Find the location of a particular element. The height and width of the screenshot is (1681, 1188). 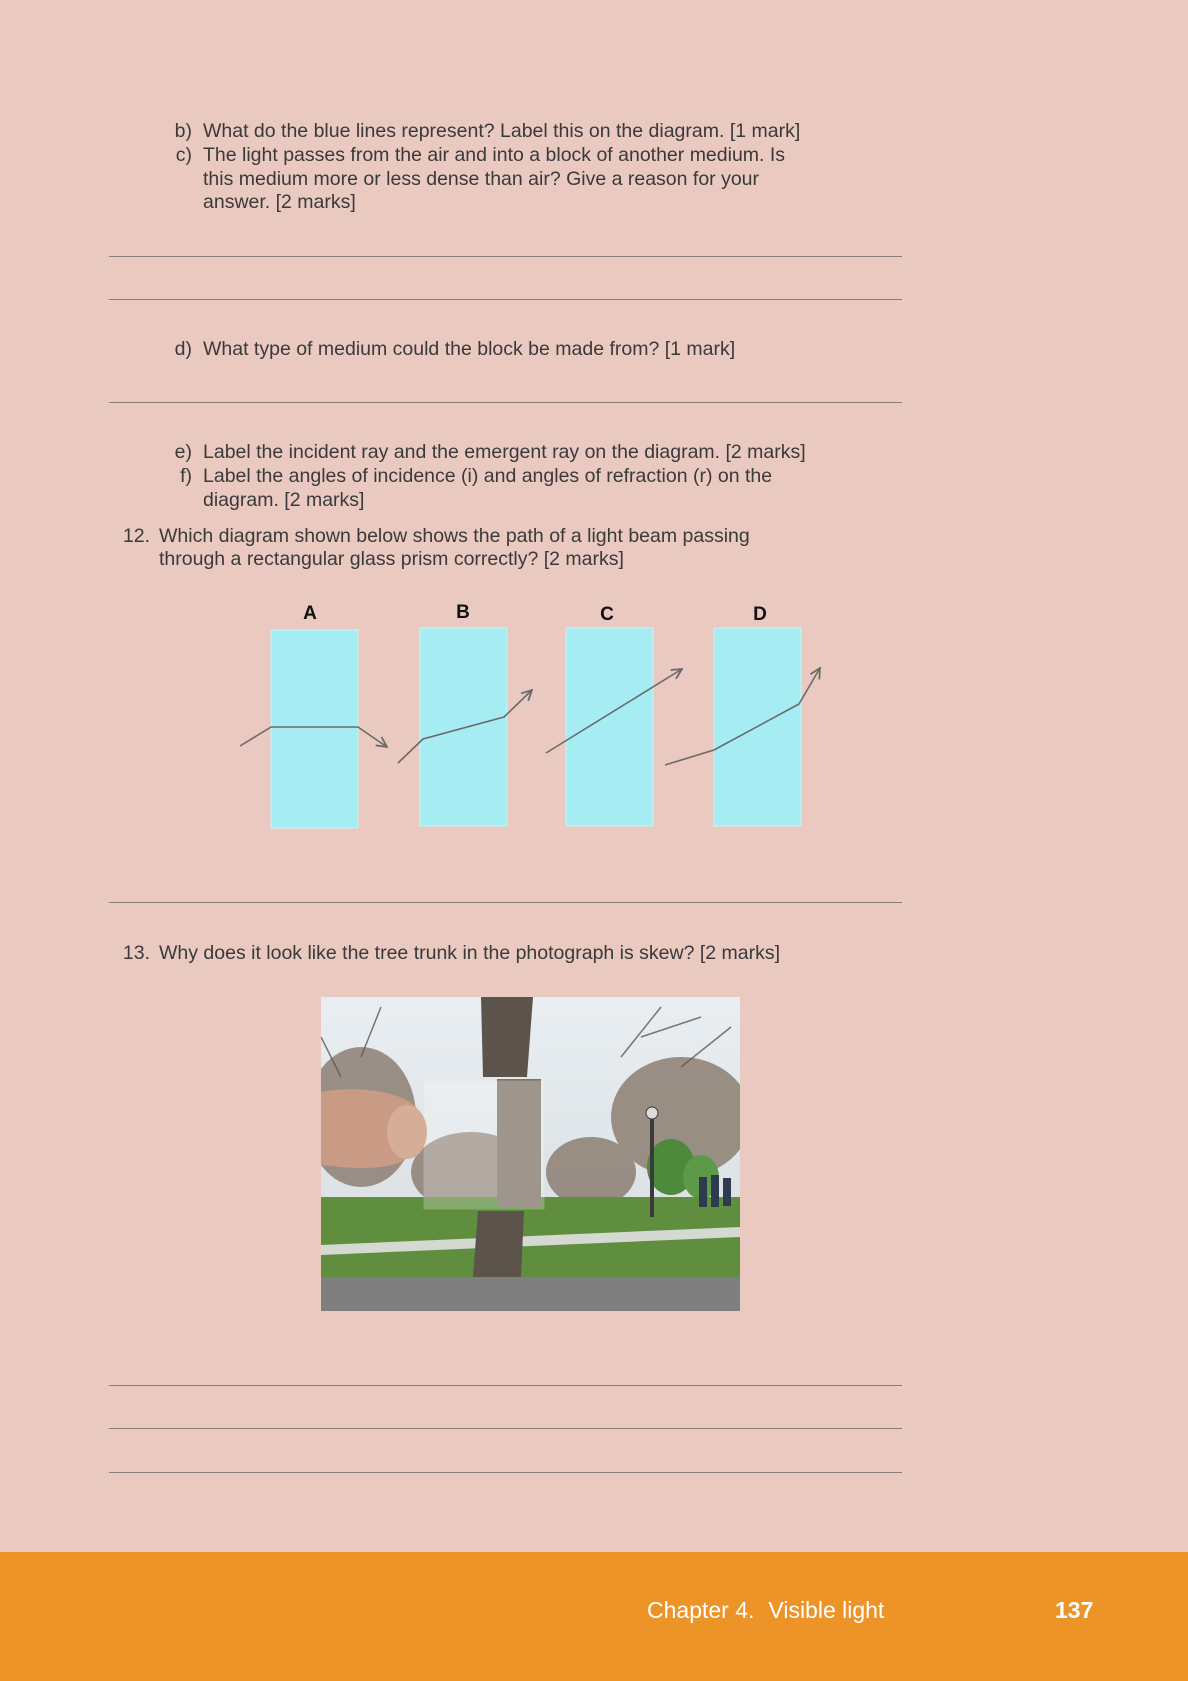

diagram-label-b: B is located at coordinates (463, 612).